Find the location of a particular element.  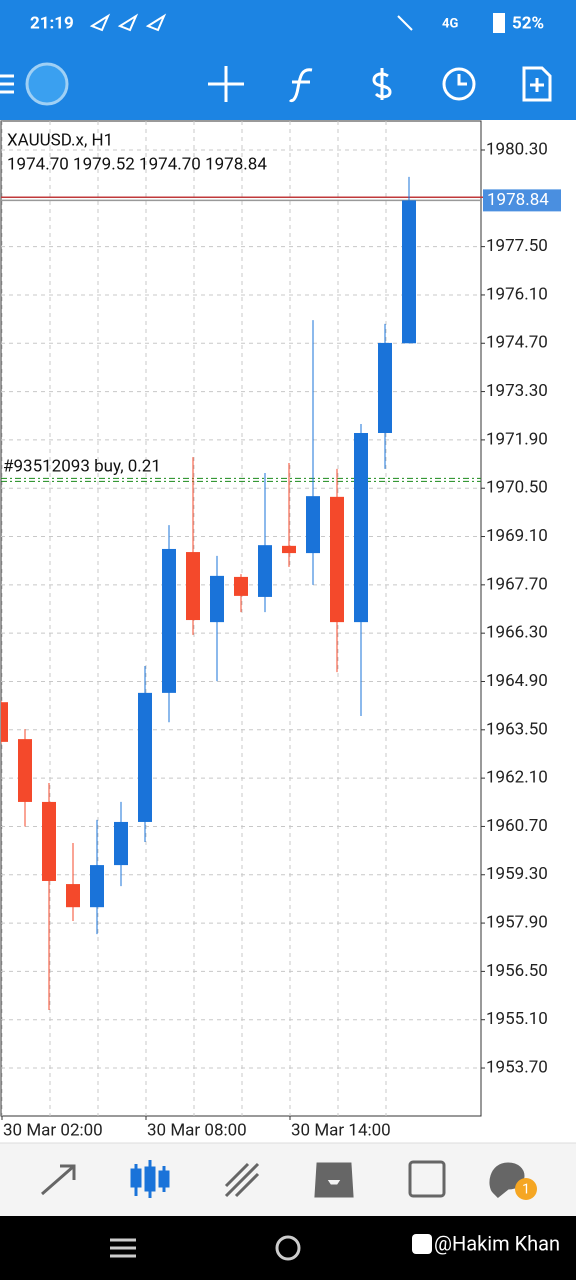

status-icons is located at coordinates (297, 23).